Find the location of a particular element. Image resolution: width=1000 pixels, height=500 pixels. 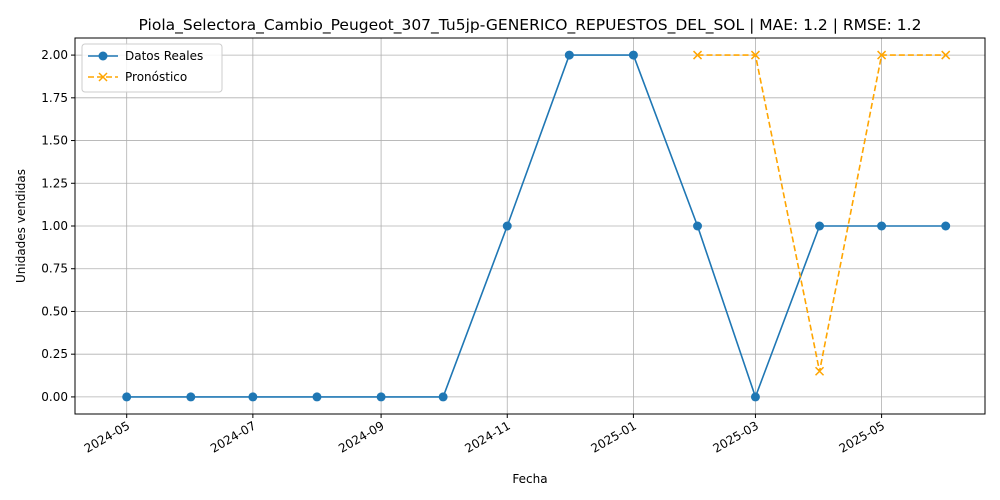

y-tick-label: 0.75 is located at coordinates (54, 269).